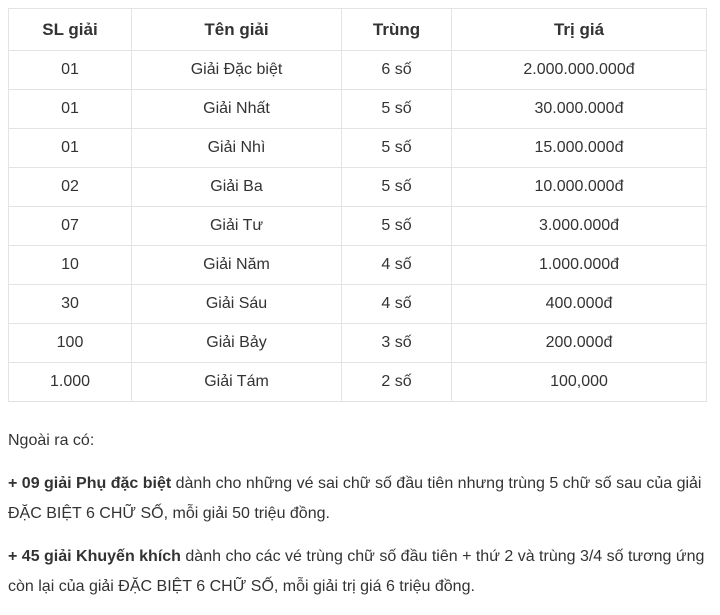 This screenshot has width=720, height=615. What do you see at coordinates (70, 226) in the screenshot?
I see `cell-quantity: 07` at bounding box center [70, 226].